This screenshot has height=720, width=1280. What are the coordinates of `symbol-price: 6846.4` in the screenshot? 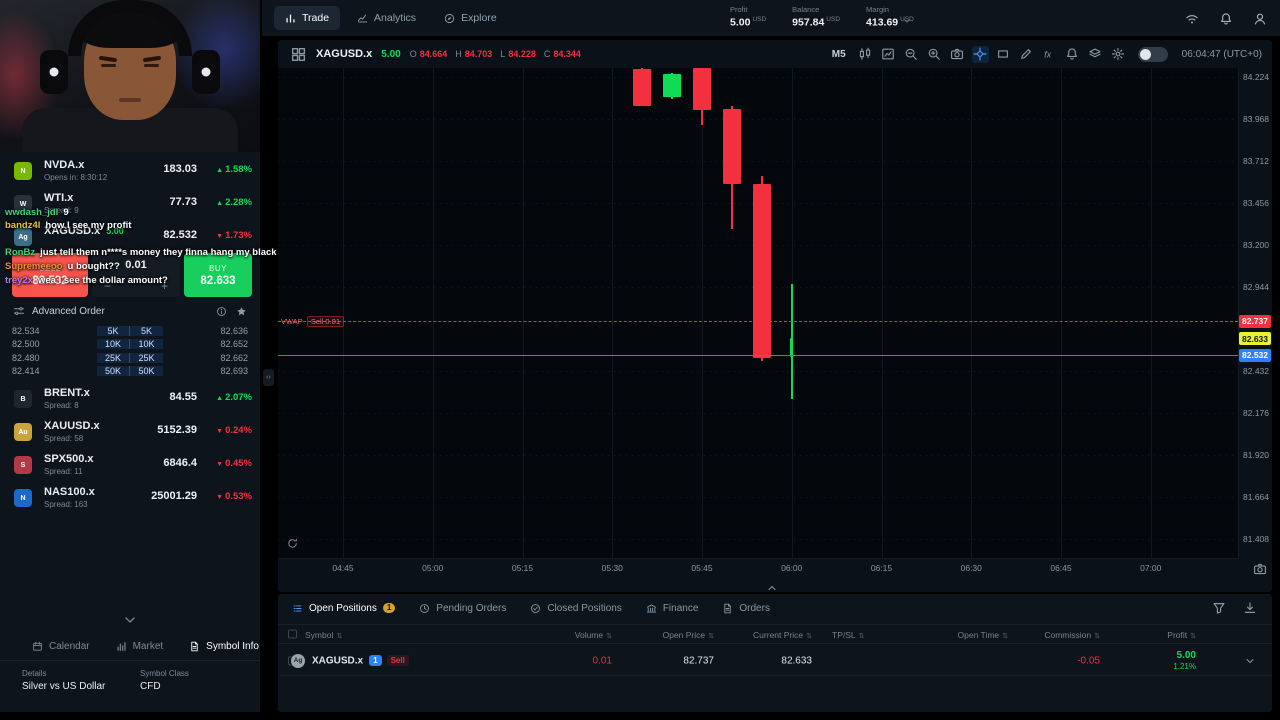 It's located at (180, 463).